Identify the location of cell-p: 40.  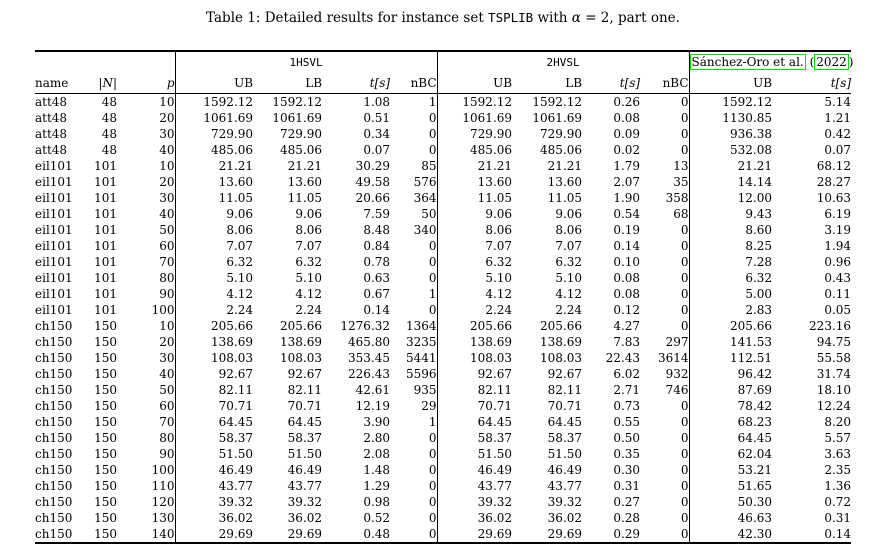
(146, 214).